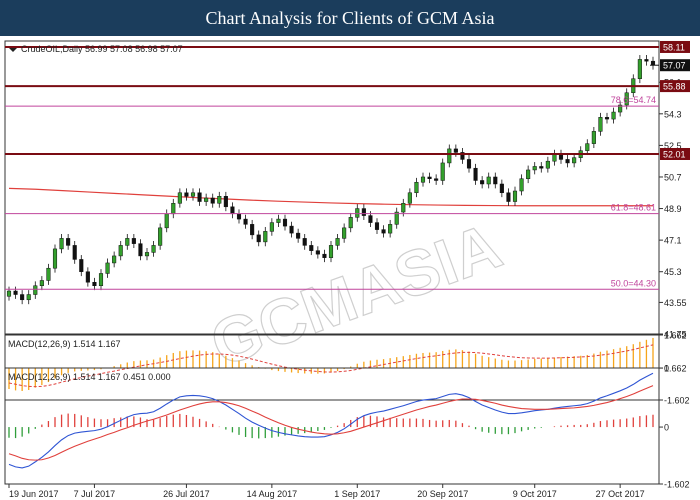 Image resolution: width=700 pixels, height=500 pixels. Describe the element at coordinates (13, 50) in the screenshot. I see `collapse-arrow-icon` at that location.